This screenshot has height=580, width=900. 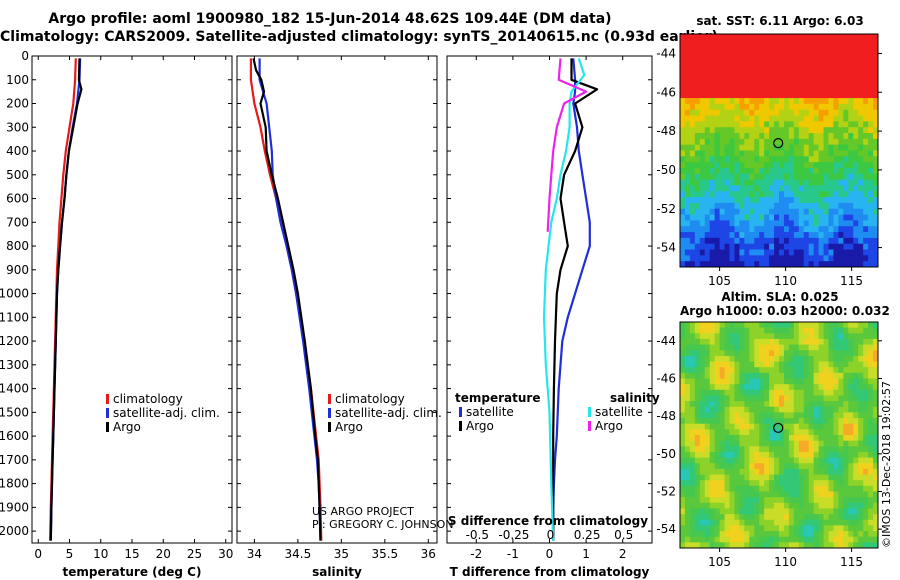 I want to click on legend-label: satellite-adj. clim., so click(x=388, y=413).